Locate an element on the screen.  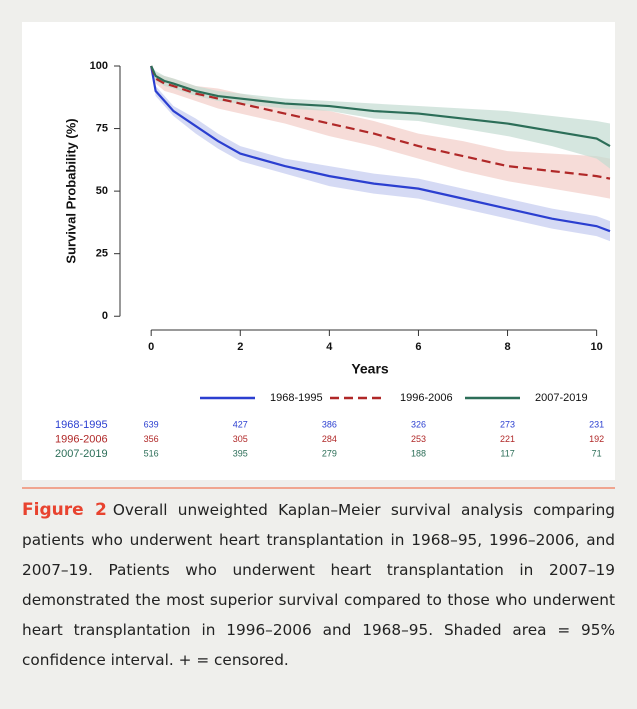
x-tick-label: 2 is located at coordinates (240, 347).